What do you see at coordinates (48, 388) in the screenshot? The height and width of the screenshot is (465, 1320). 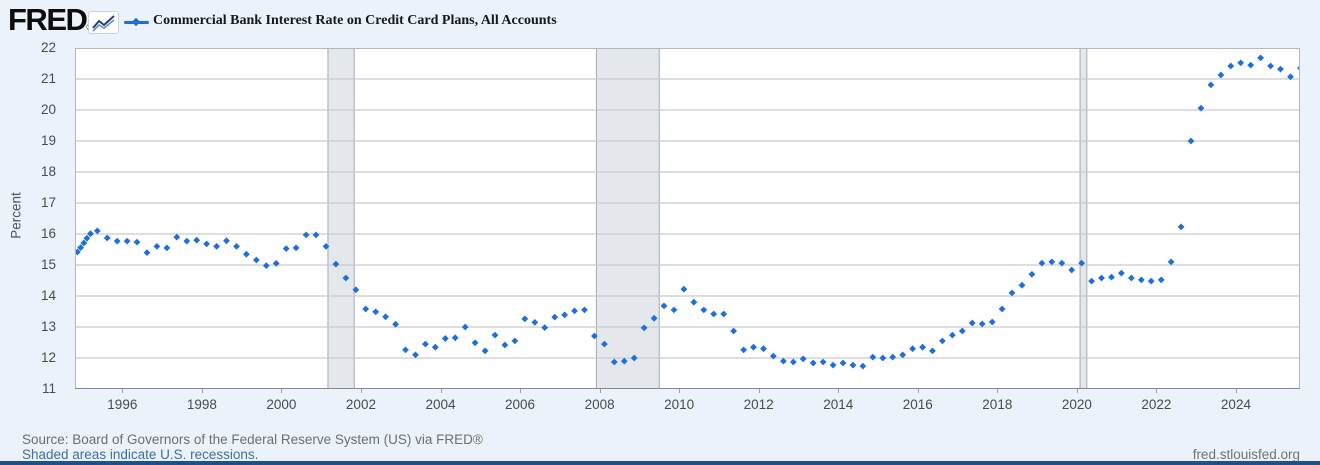 I see `y-tick-label: 11` at bounding box center [48, 388].